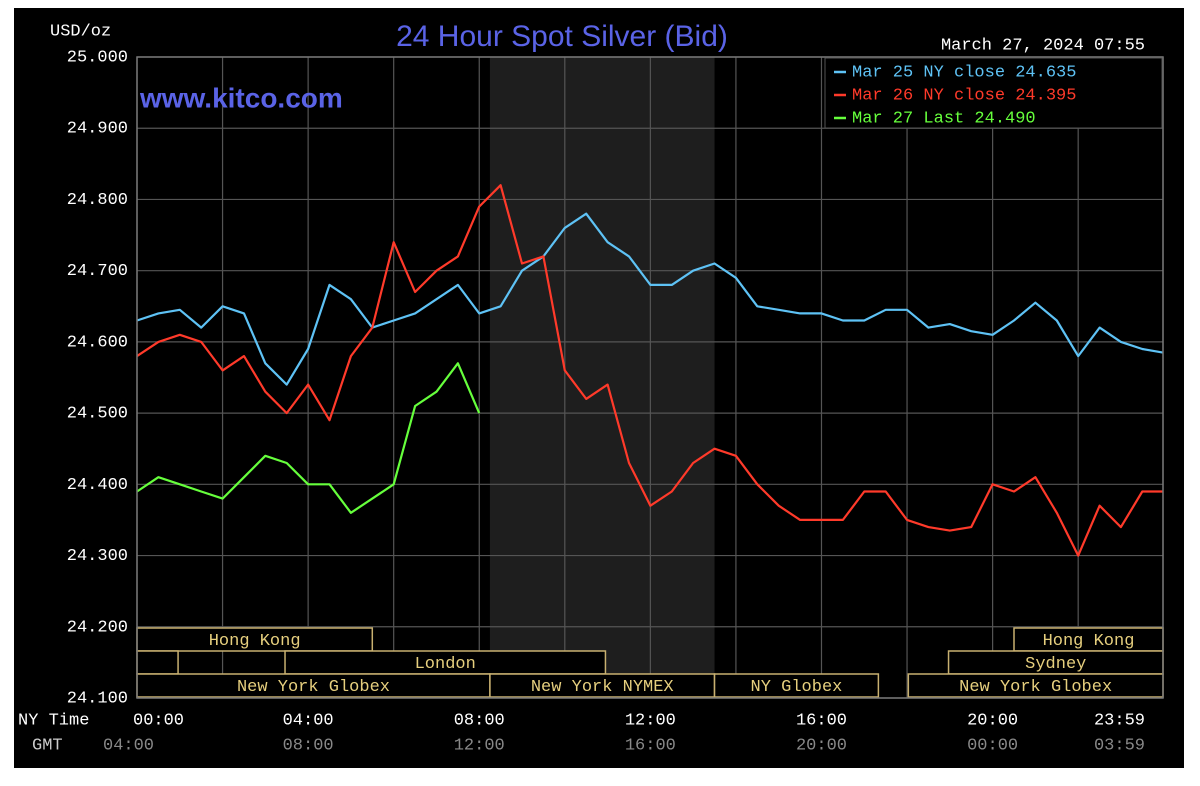 Image resolution: width=1200 pixels, height=786 pixels. I want to click on session-label: New York NYMEX, so click(602, 687).